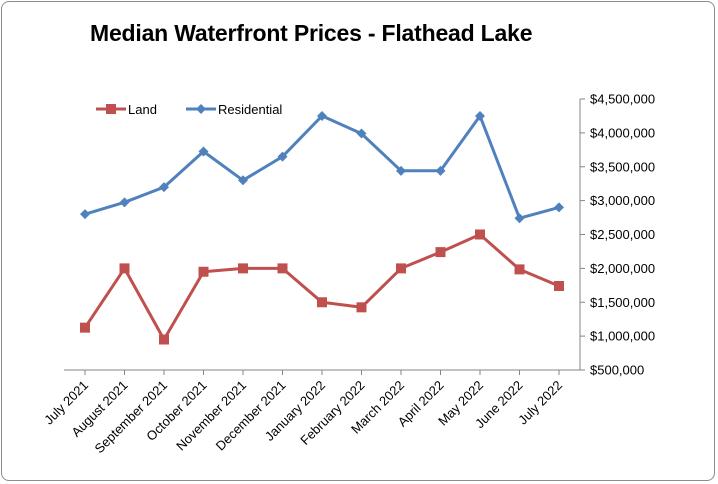  Describe the element at coordinates (142, 109) in the screenshot. I see `legend-land-label: Land` at that location.